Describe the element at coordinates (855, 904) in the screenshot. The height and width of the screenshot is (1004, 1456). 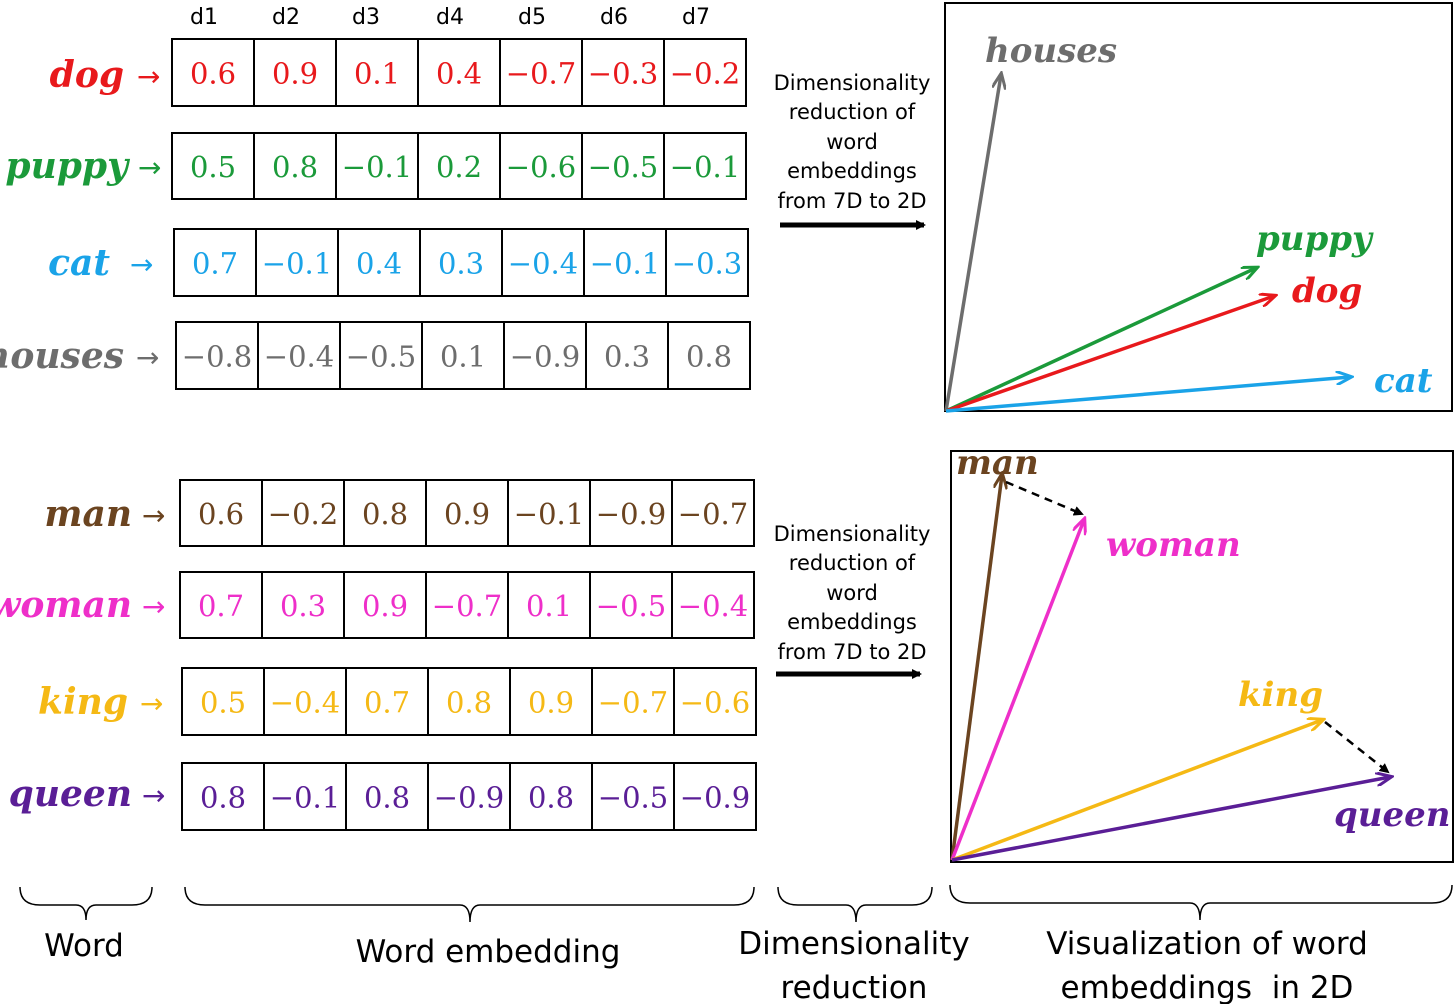
I see `brace-reduction` at that location.